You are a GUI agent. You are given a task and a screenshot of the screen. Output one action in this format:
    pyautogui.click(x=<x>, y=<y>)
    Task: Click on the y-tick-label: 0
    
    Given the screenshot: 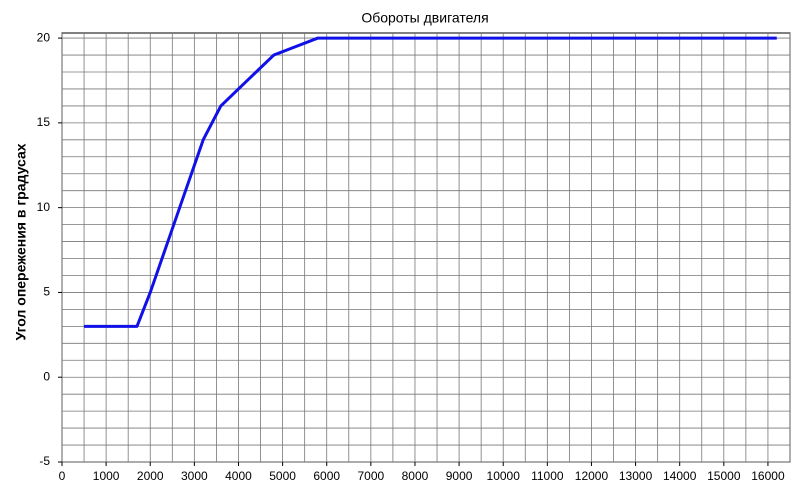 What is the action you would take?
    pyautogui.click(x=46, y=376)
    